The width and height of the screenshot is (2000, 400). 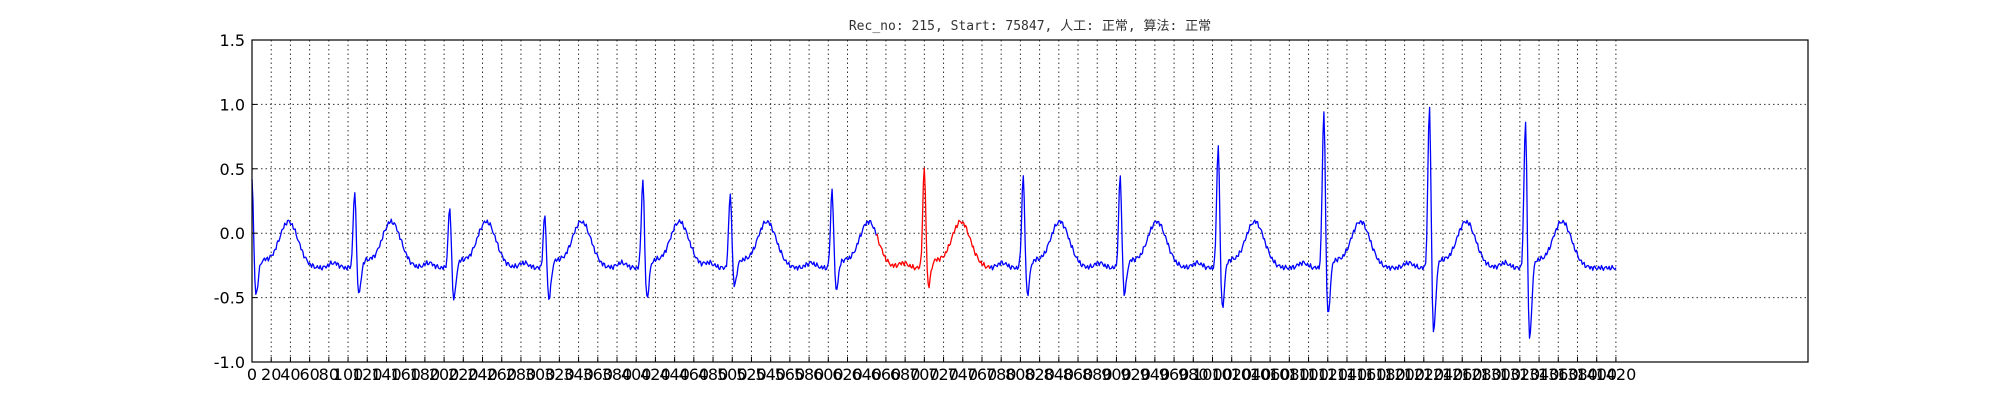 I want to click on x-tick-label: 780, so click(x=1001, y=374).